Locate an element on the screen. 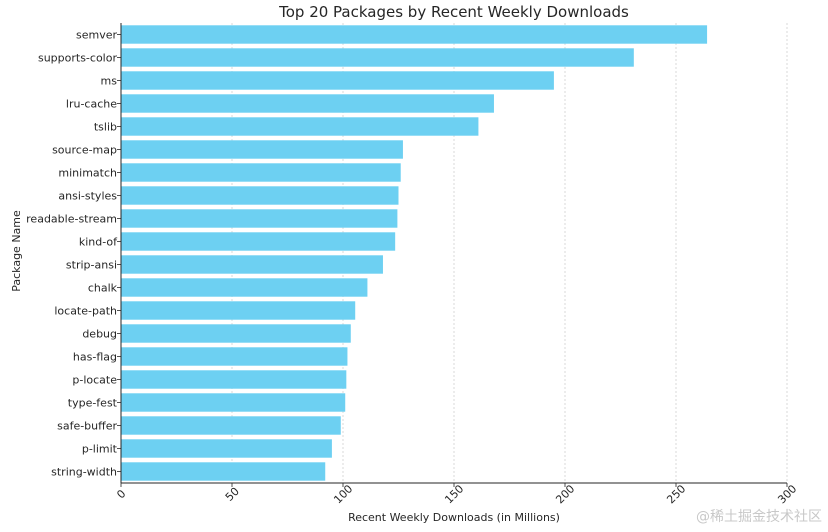 This screenshot has height=532, width=828. category-label: ms is located at coordinates (109, 81).